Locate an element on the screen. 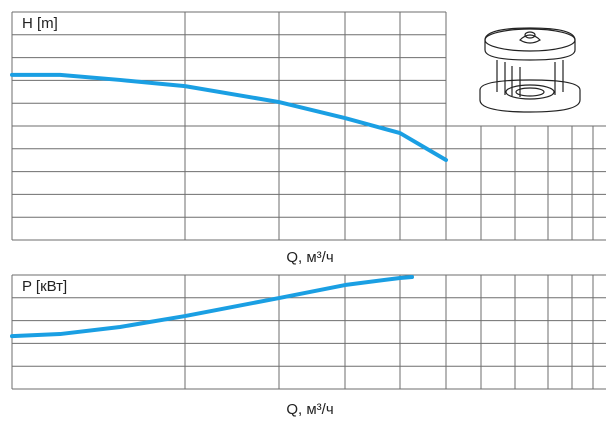 The width and height of the screenshot is (606, 423). y-axis-label: H [m] is located at coordinates (40, 23).